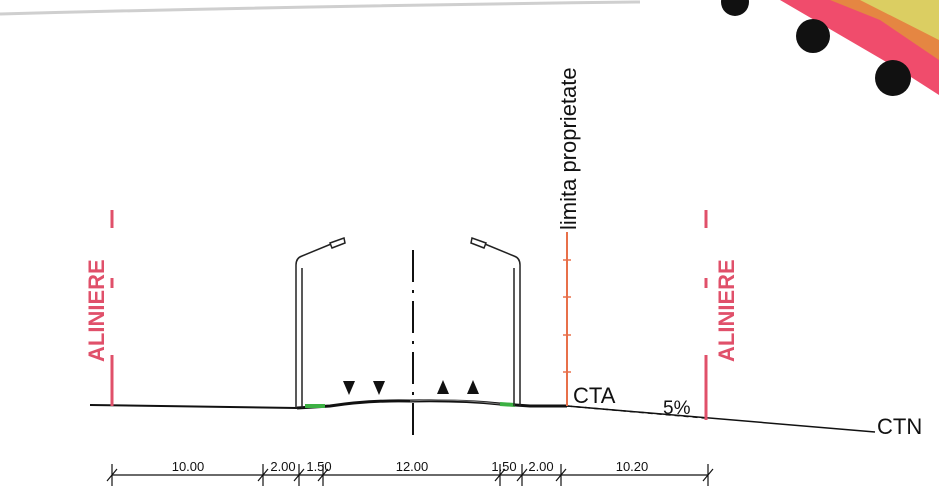 This screenshot has height=496, width=939. What do you see at coordinates (507, 404) in the screenshot?
I see `verge-right` at bounding box center [507, 404].